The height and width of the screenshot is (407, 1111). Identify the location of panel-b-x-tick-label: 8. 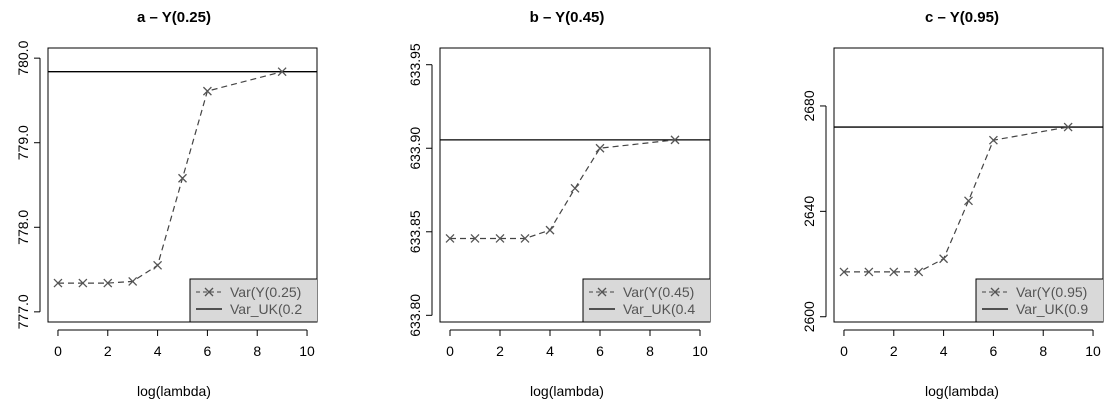
(650, 351).